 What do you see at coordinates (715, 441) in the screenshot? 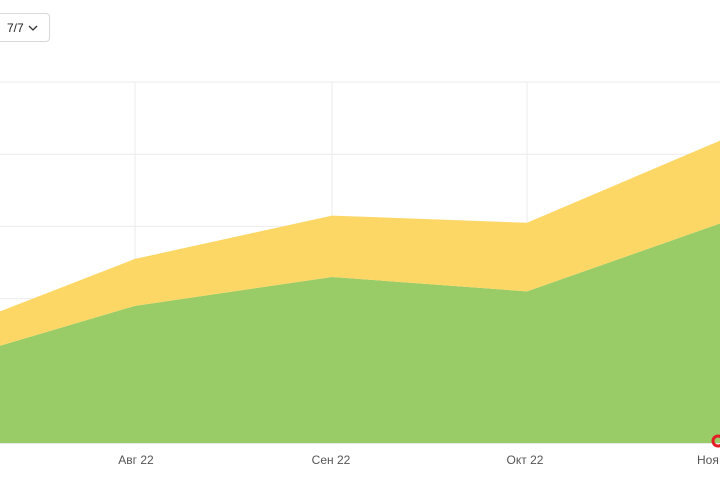
I see `red-marker-icon` at bounding box center [715, 441].